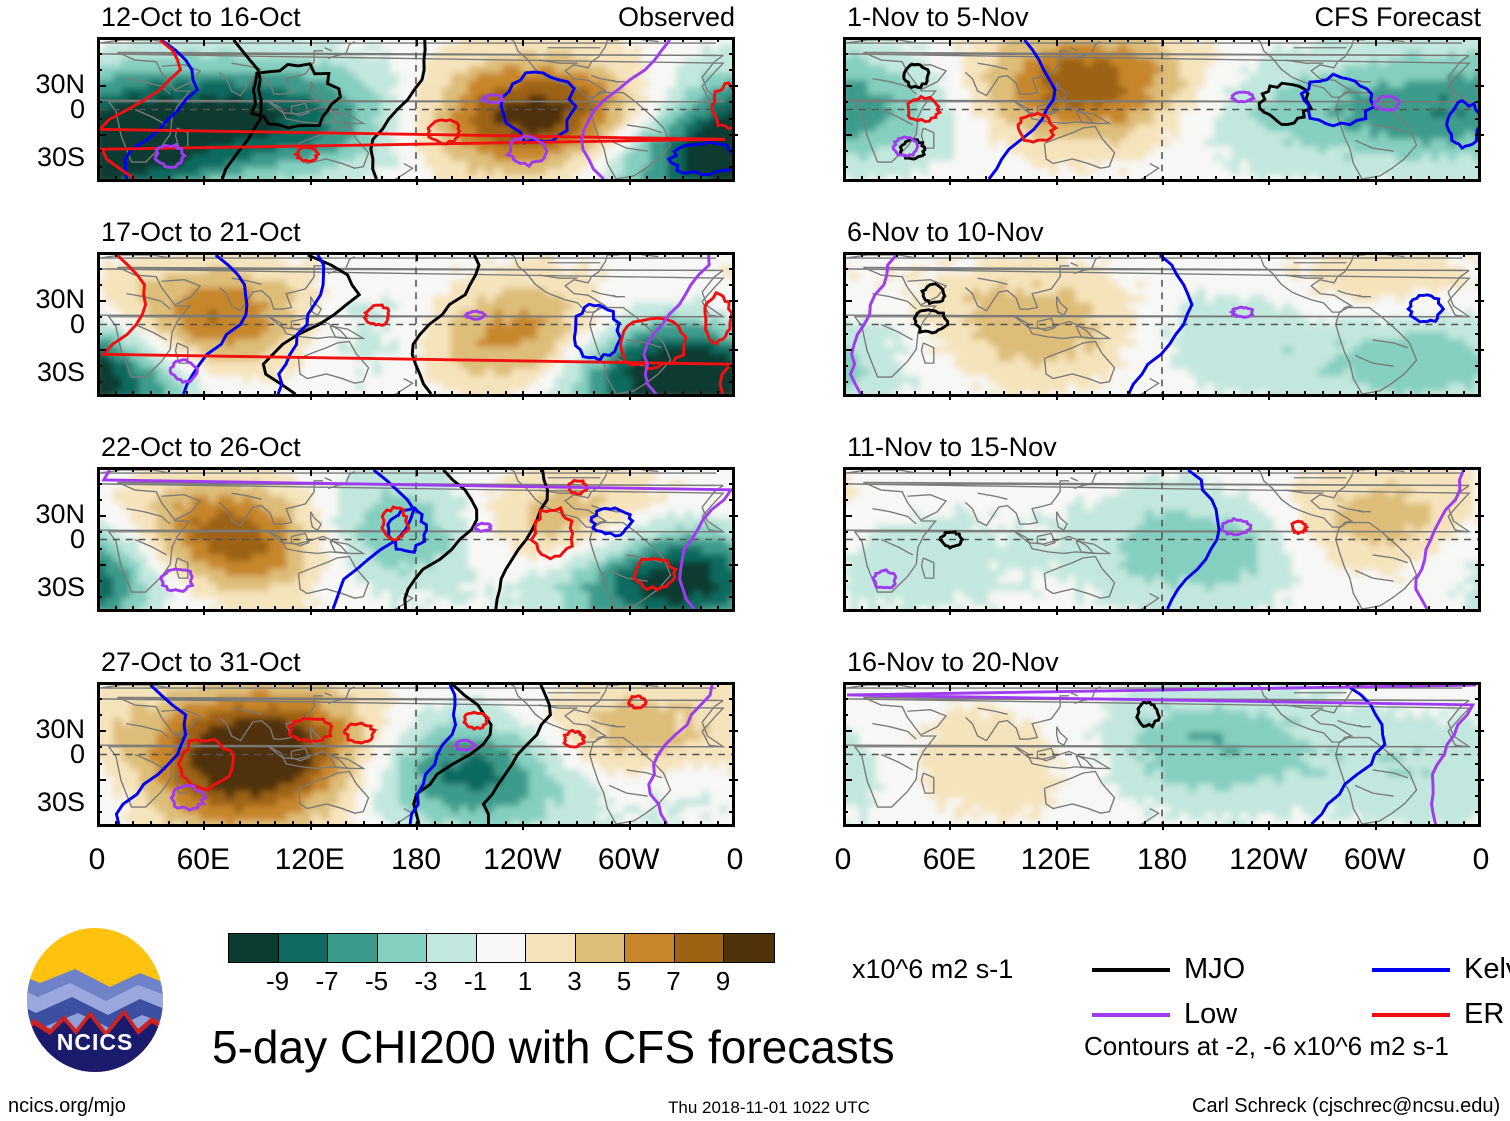 The image size is (1510, 1121). What do you see at coordinates (1168, 969) in the screenshot?
I see `legend-item-mjo: MJO` at bounding box center [1168, 969].